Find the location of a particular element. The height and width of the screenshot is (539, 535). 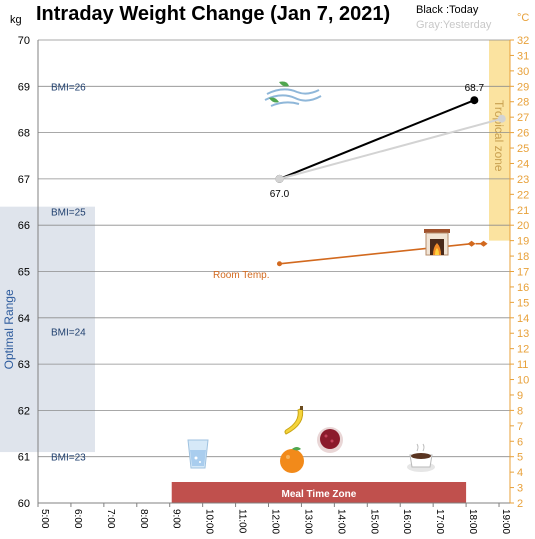

meal-time-zone-label: Meal Time Zone is located at coordinates (318, 494).